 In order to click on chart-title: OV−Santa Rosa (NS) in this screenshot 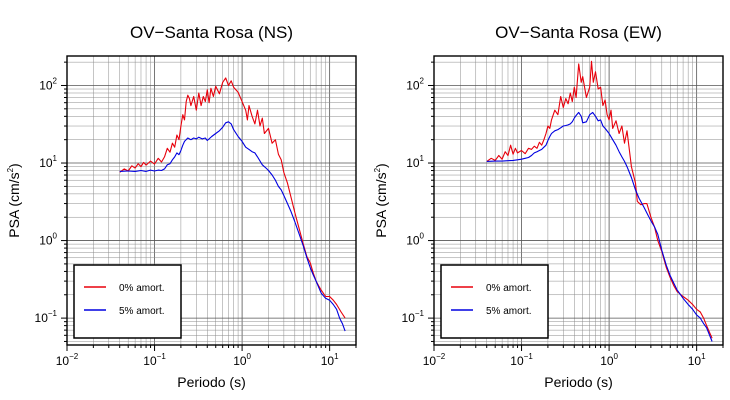, I will do `click(211, 32)`.